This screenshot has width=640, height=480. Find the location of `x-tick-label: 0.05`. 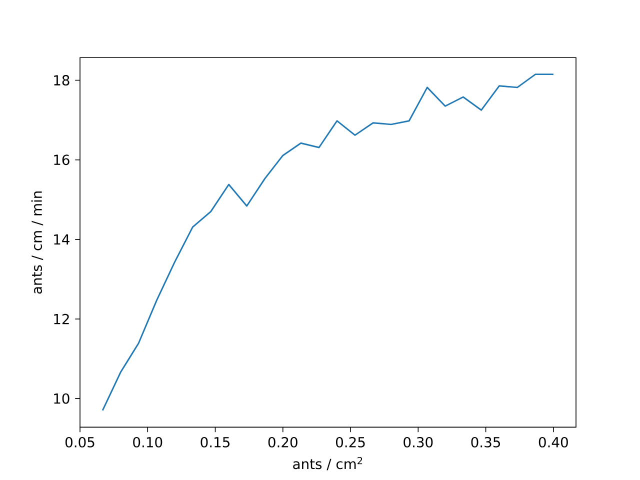

x-tick-label: 0.05 is located at coordinates (79, 442).